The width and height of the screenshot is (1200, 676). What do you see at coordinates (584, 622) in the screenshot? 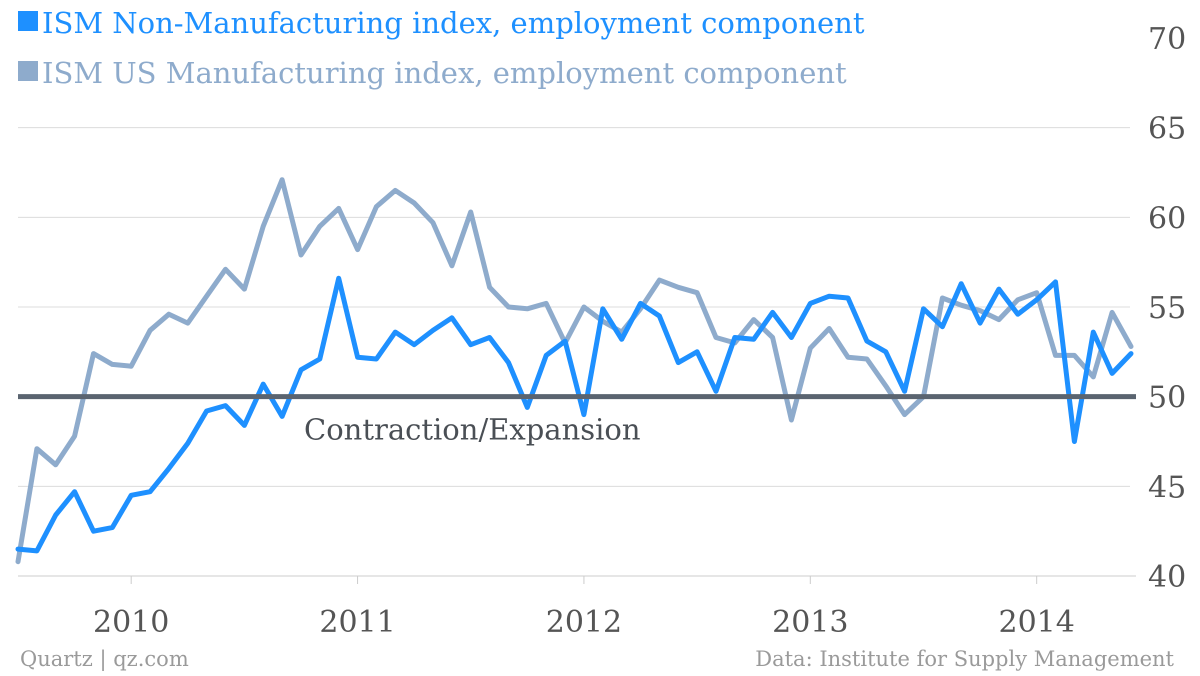
I see `x-tick-label-2012: 2012` at bounding box center [584, 622].